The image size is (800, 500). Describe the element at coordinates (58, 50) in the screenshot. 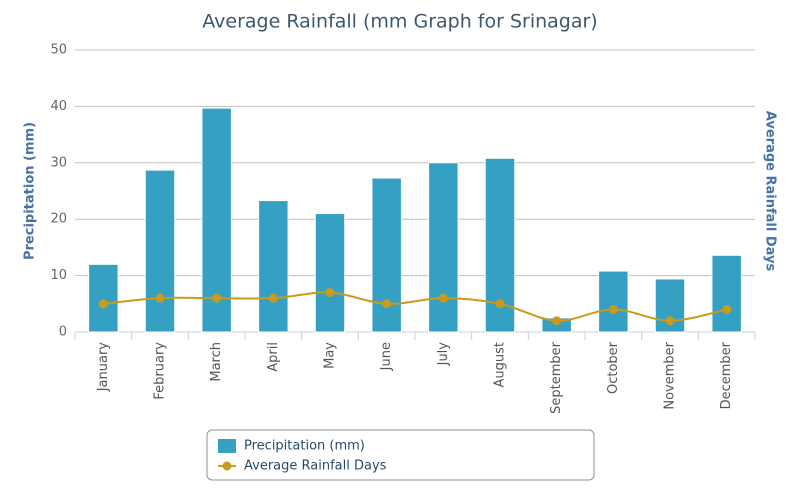

I see `y-tick-label: 50` at that location.